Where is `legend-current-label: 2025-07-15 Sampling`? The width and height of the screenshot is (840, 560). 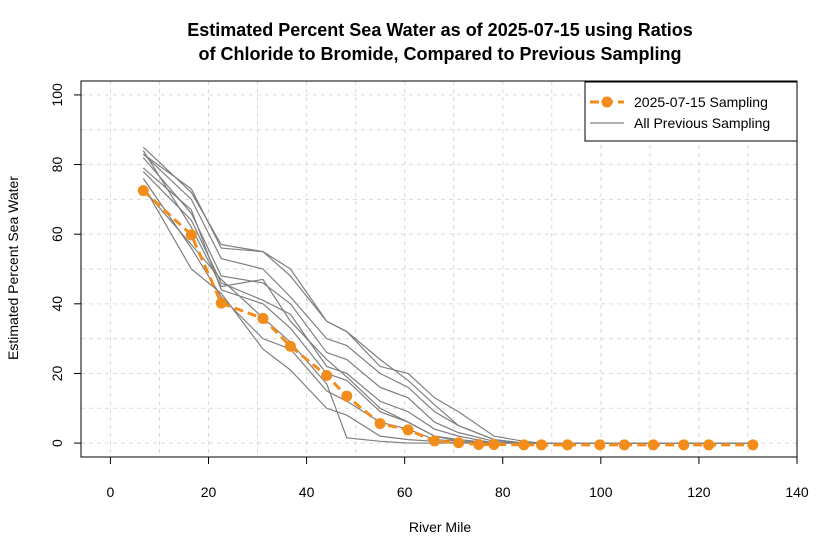 legend-current-label: 2025-07-15 Sampling is located at coordinates (701, 102).